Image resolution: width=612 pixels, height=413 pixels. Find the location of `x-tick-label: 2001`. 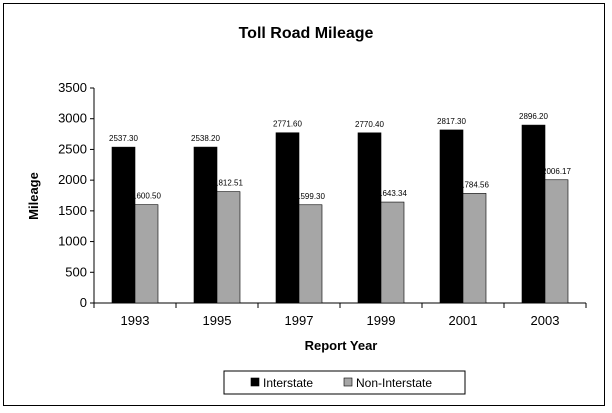

x-tick-label: 2001 is located at coordinates (463, 320).